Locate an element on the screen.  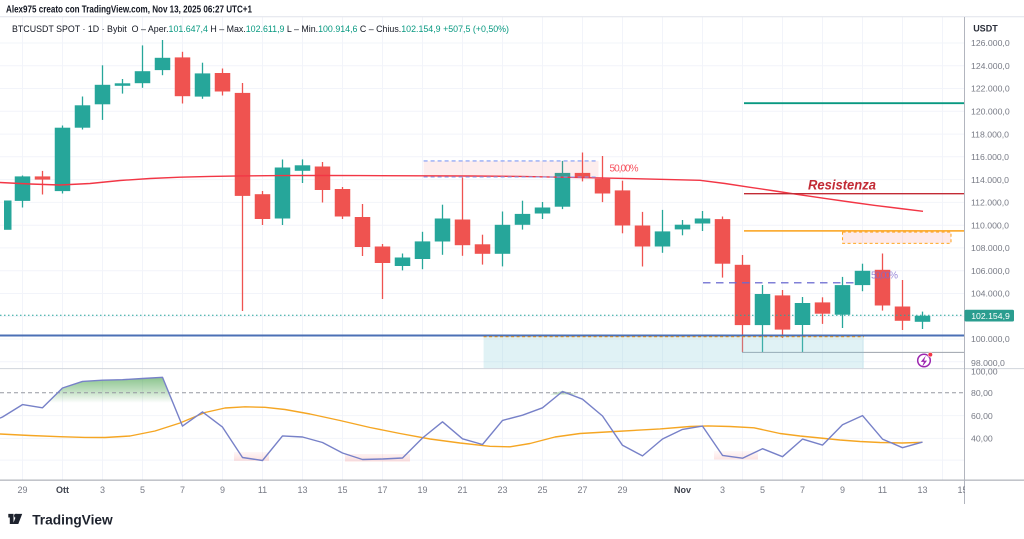
svg-text: Resistenza is located at coordinates (842, 184).